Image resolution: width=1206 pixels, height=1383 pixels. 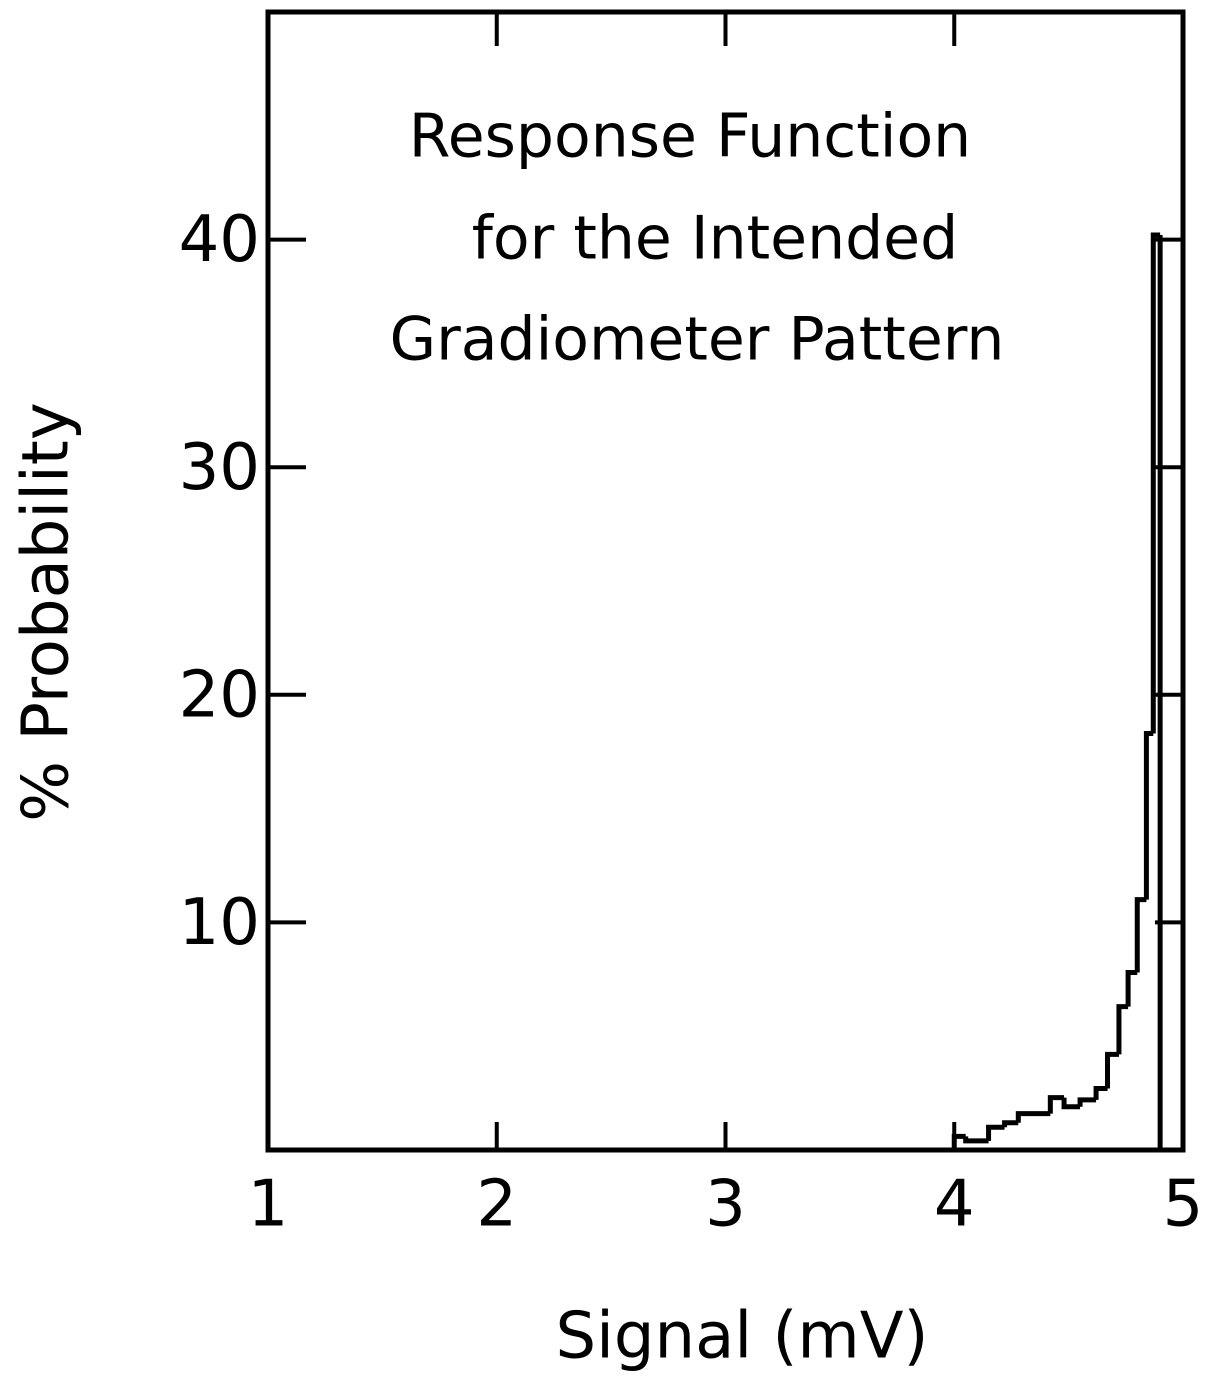 What do you see at coordinates (219, 240) in the screenshot?
I see `y-tick-label: 40` at bounding box center [219, 240].